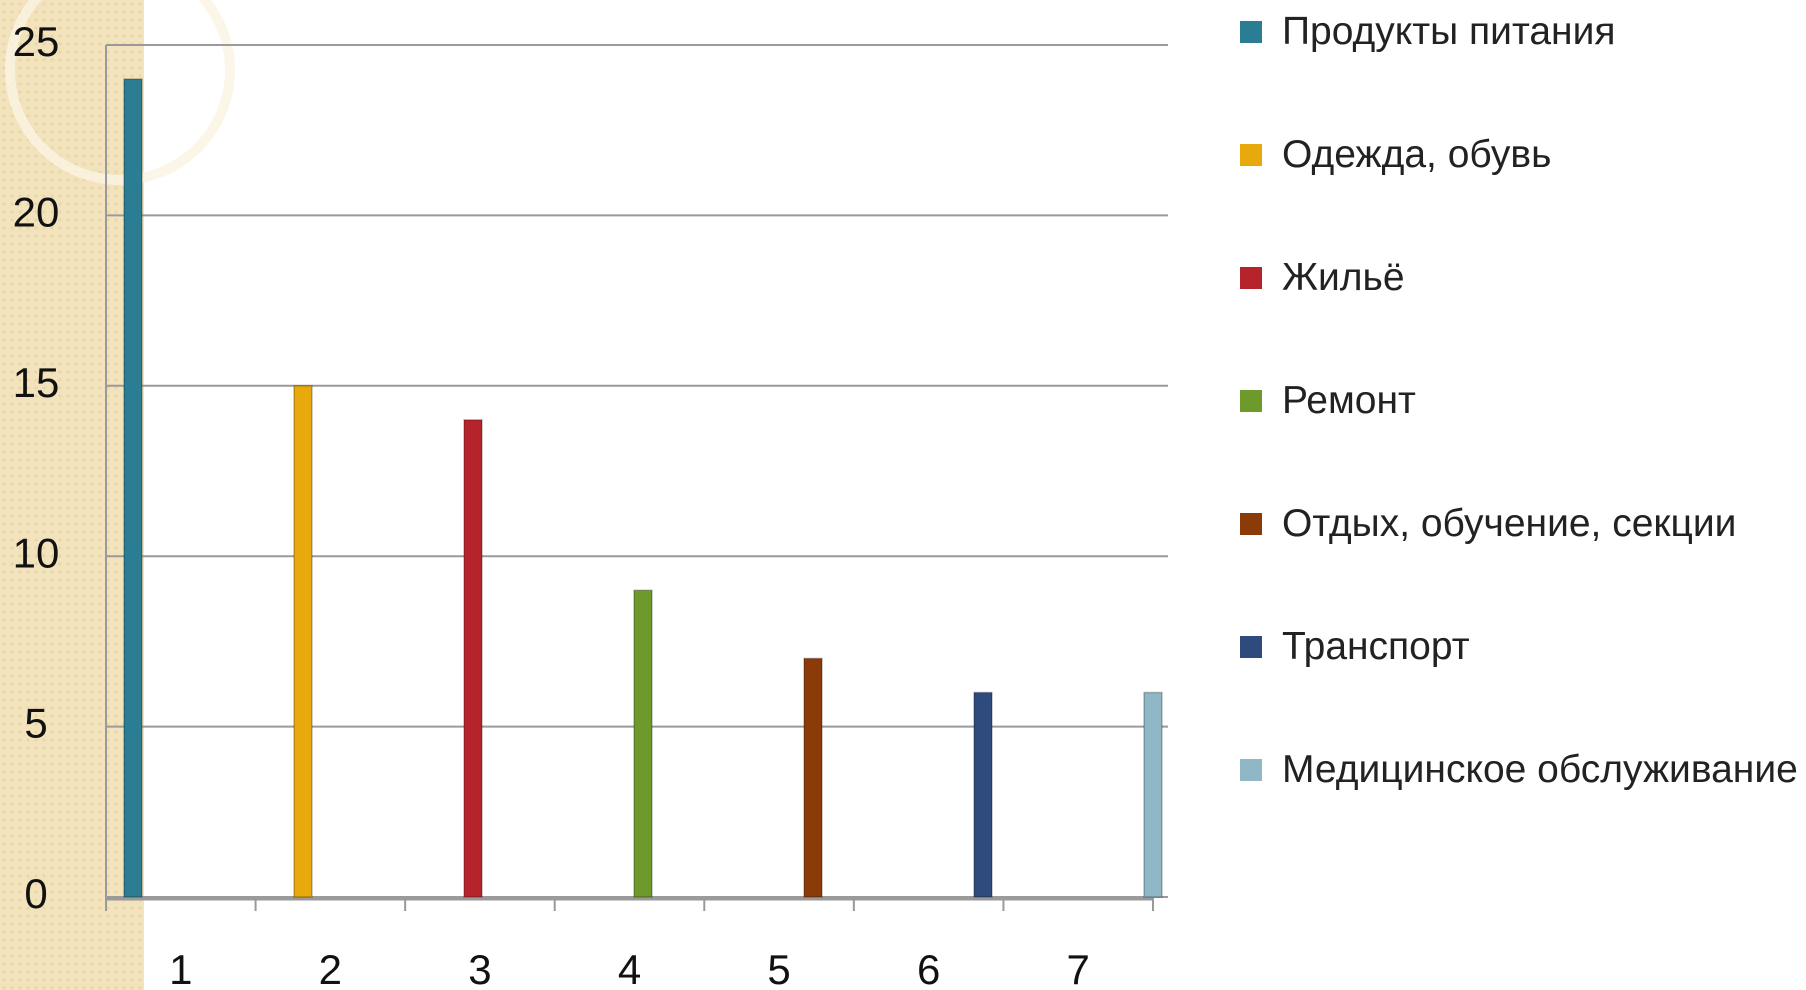  What do you see at coordinates (120, 92) in the screenshot?
I see `decoration` at bounding box center [120, 92].